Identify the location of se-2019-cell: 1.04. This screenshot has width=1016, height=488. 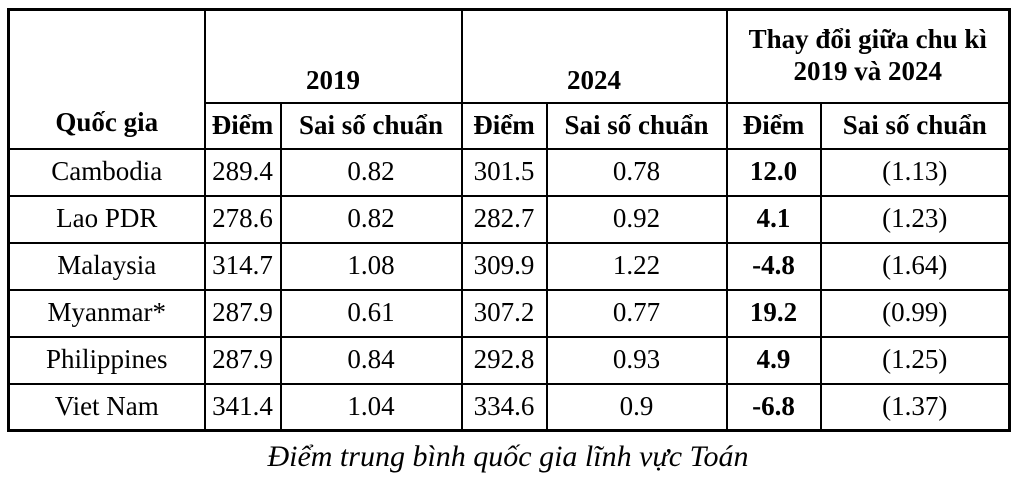
(371, 407).